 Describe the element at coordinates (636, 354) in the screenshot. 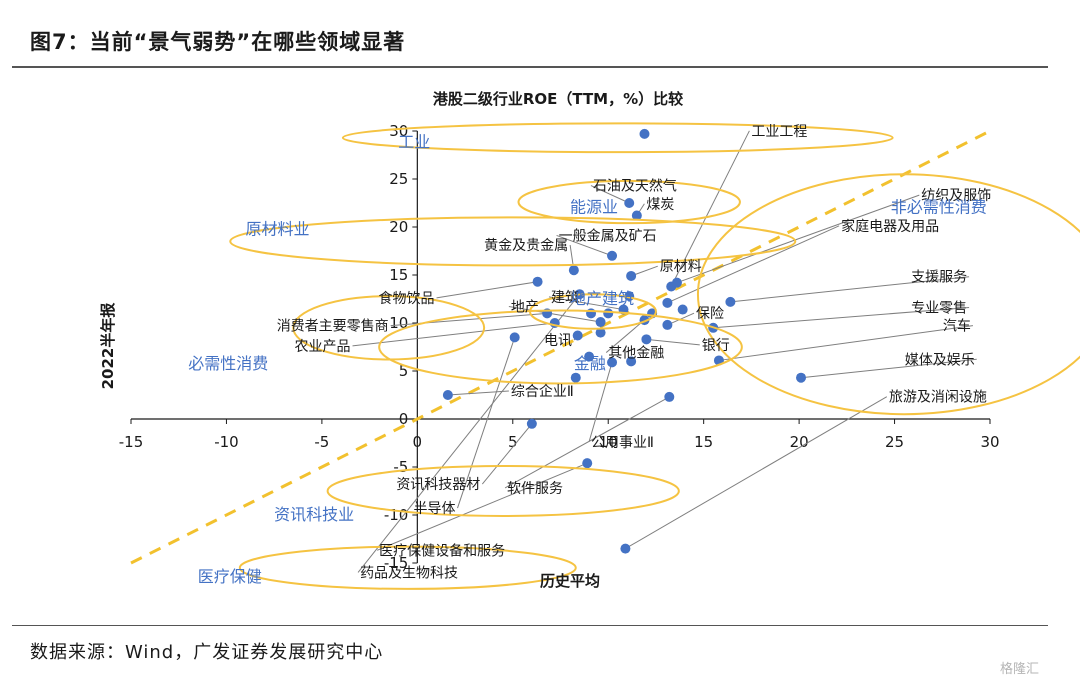

I see `point-label: 其他金融` at that location.